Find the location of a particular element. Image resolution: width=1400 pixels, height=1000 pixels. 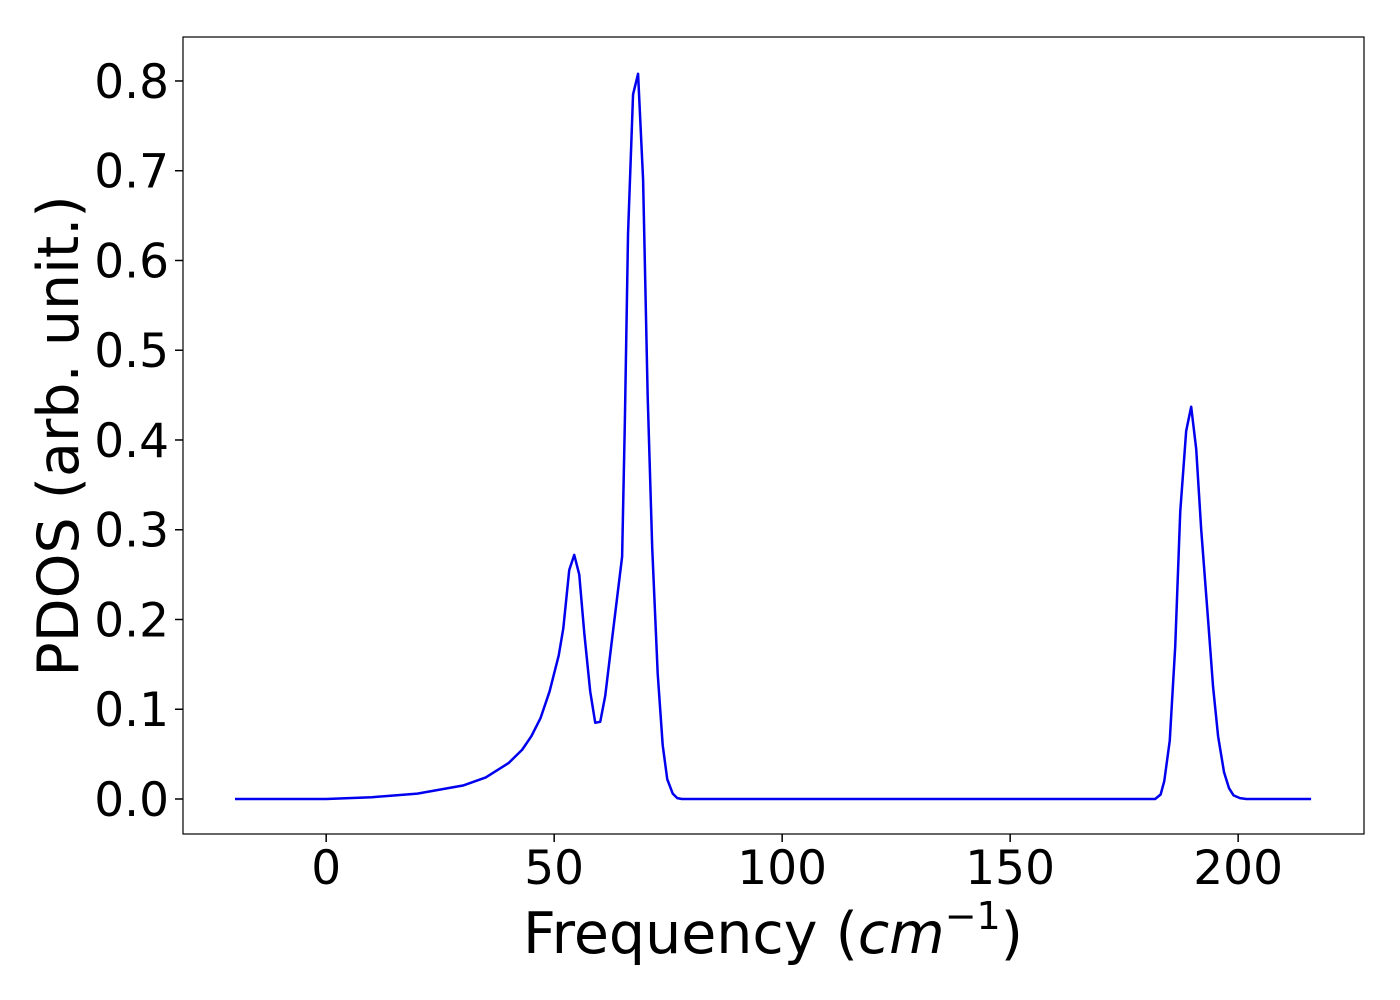

x-label-unit: cm is located at coordinates (901, 934).